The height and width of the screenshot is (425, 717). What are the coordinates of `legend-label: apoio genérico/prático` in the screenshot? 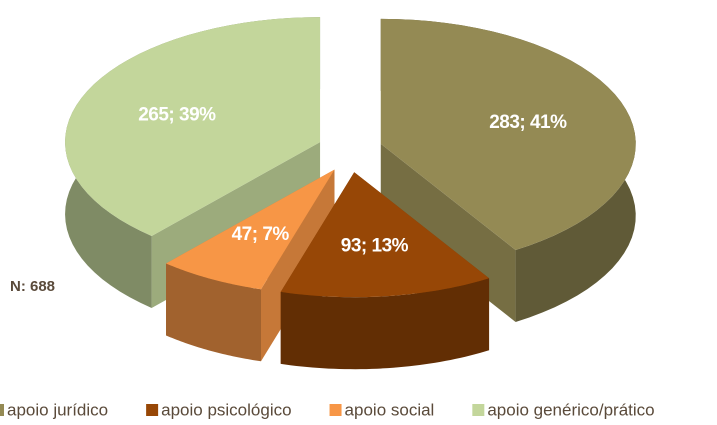 It's located at (570, 409).